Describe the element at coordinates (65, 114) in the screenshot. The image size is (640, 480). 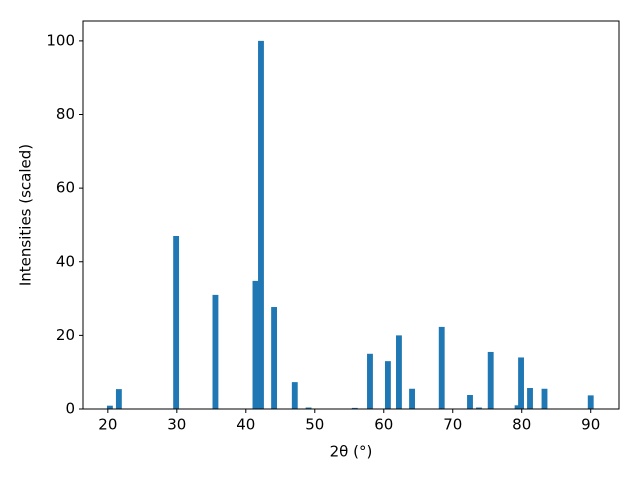
I see `y-tick-label: 80` at that location.